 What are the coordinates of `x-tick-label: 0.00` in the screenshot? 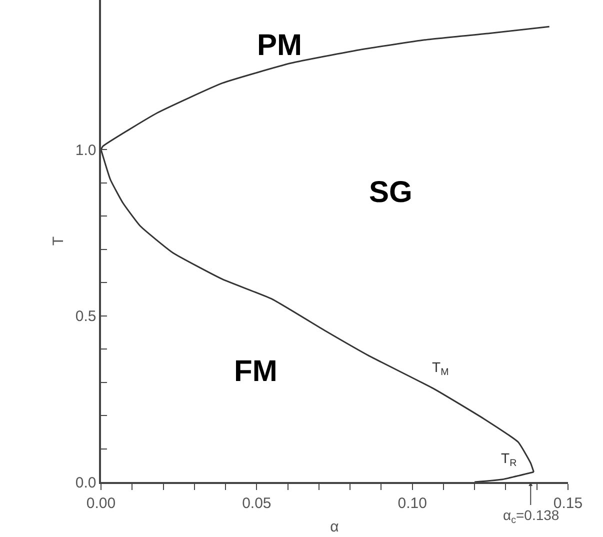 It's located at (101, 503).